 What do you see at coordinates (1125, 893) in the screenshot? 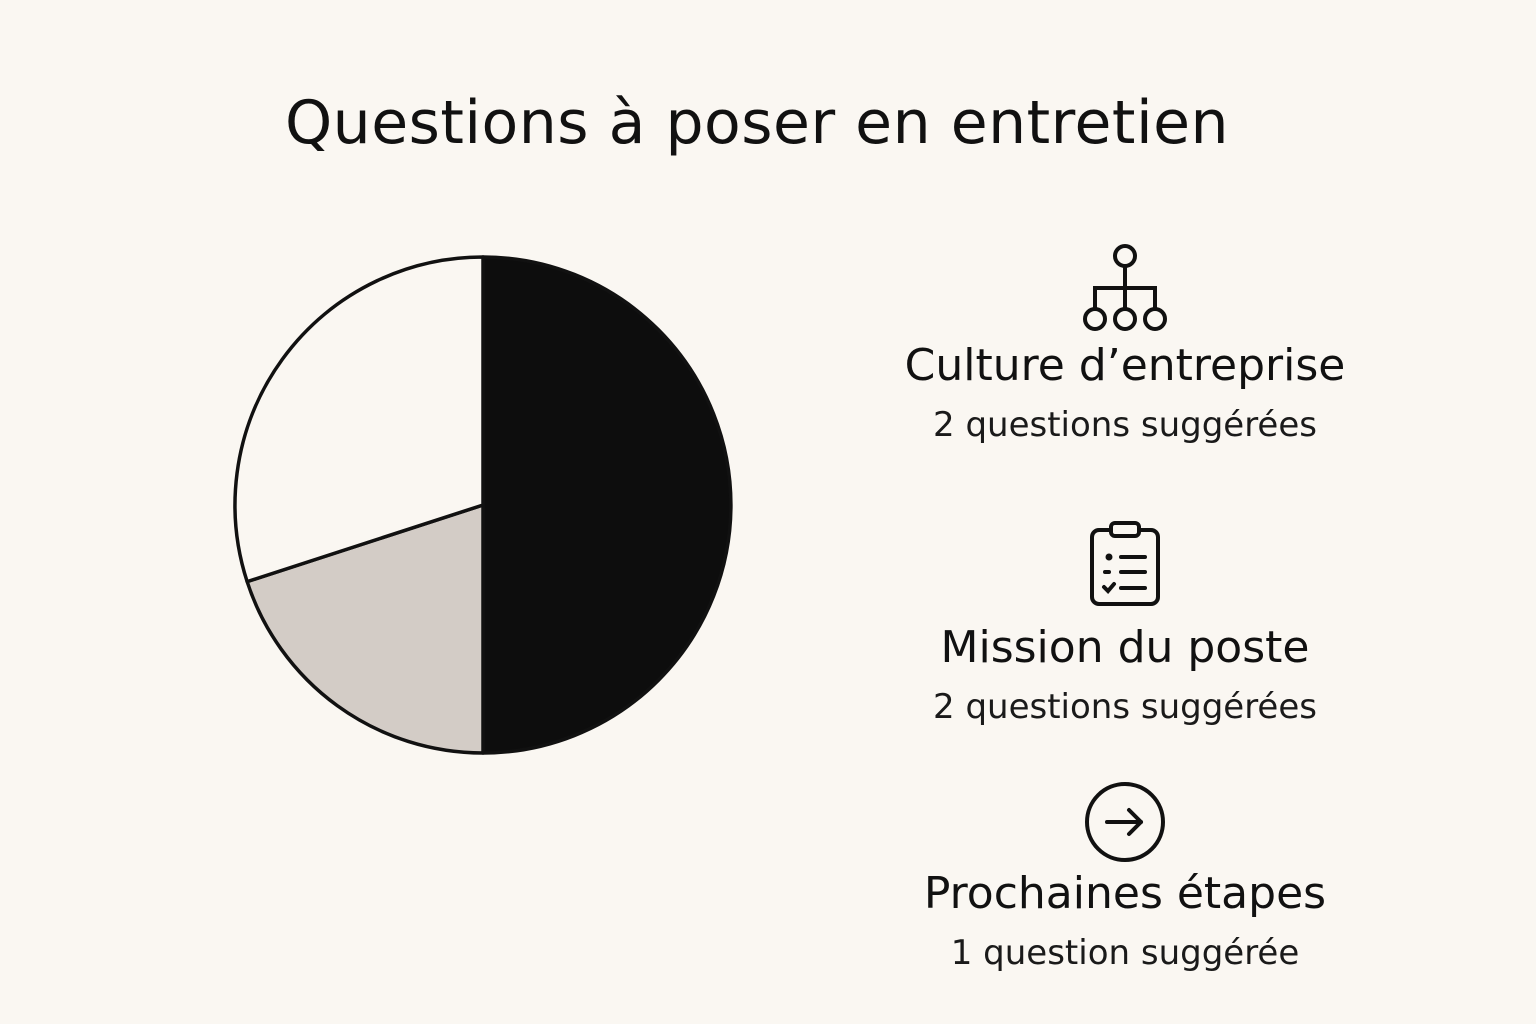
I see `legend-name: Prochaines étapes` at bounding box center [1125, 893].